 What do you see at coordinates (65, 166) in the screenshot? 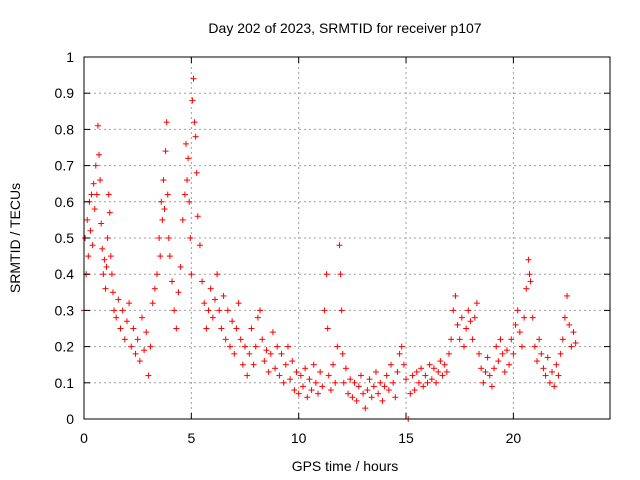
I see `y-tick-label: 0.7` at bounding box center [65, 166].